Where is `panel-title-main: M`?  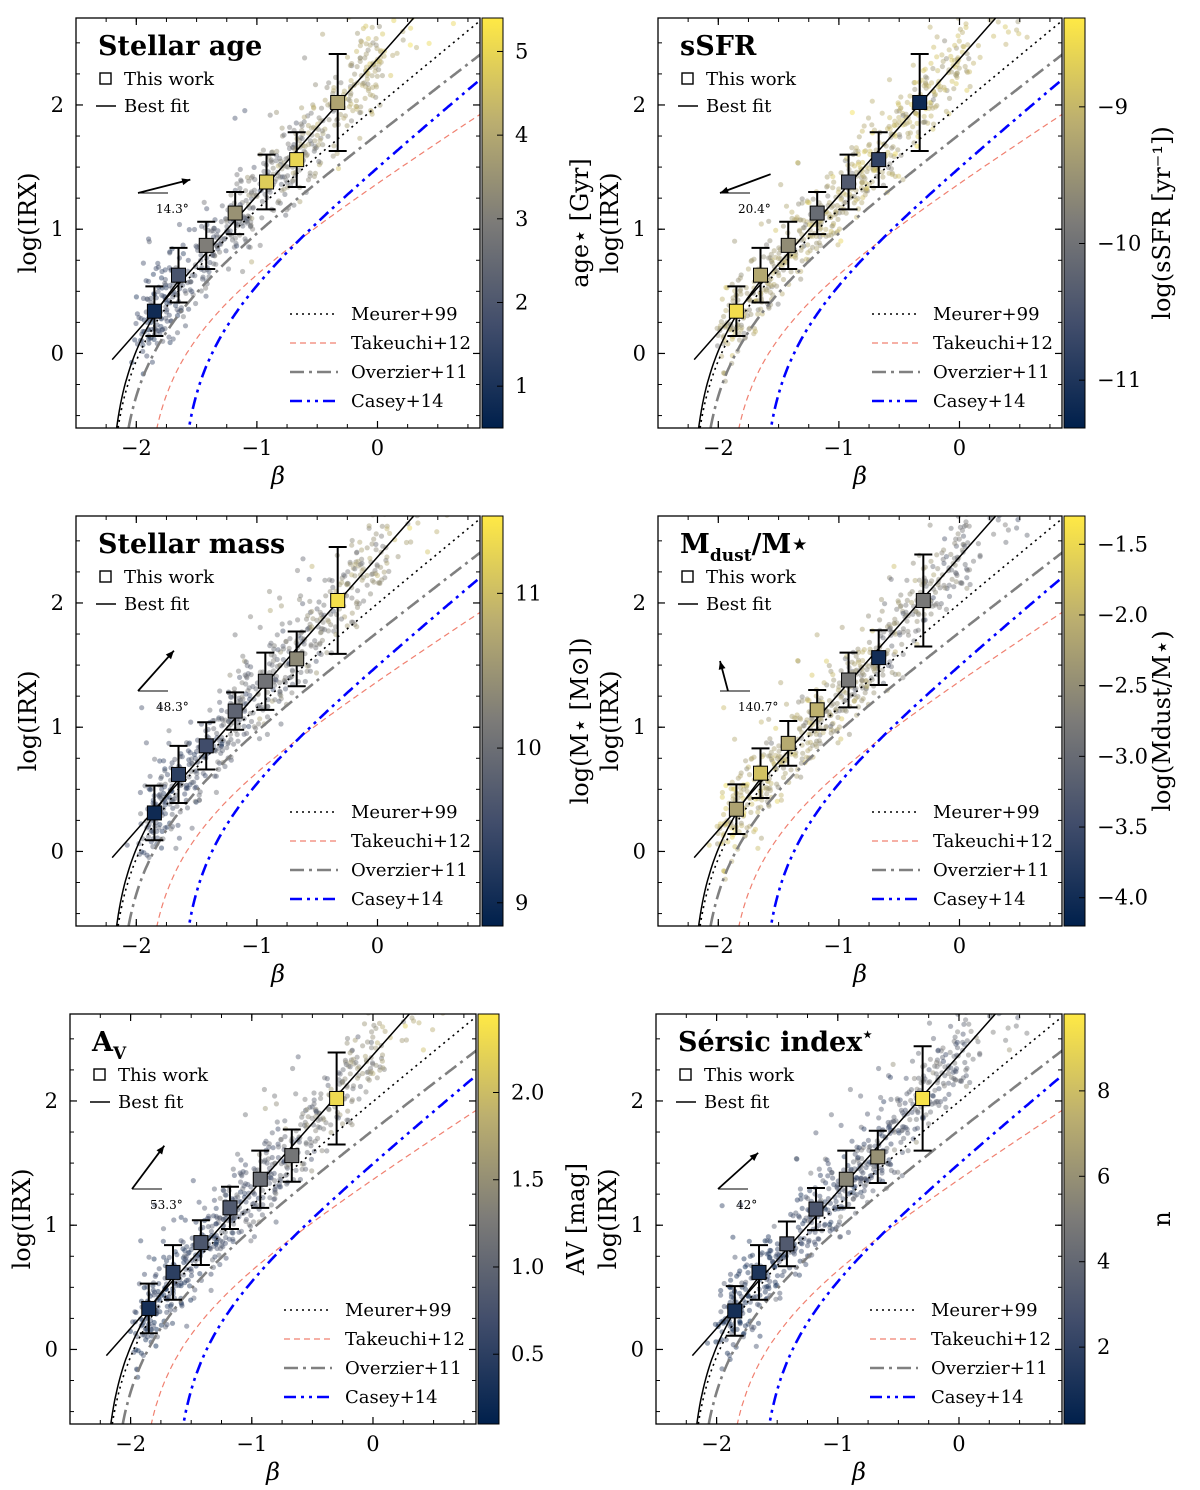 panel-title-main: M is located at coordinates (695, 544).